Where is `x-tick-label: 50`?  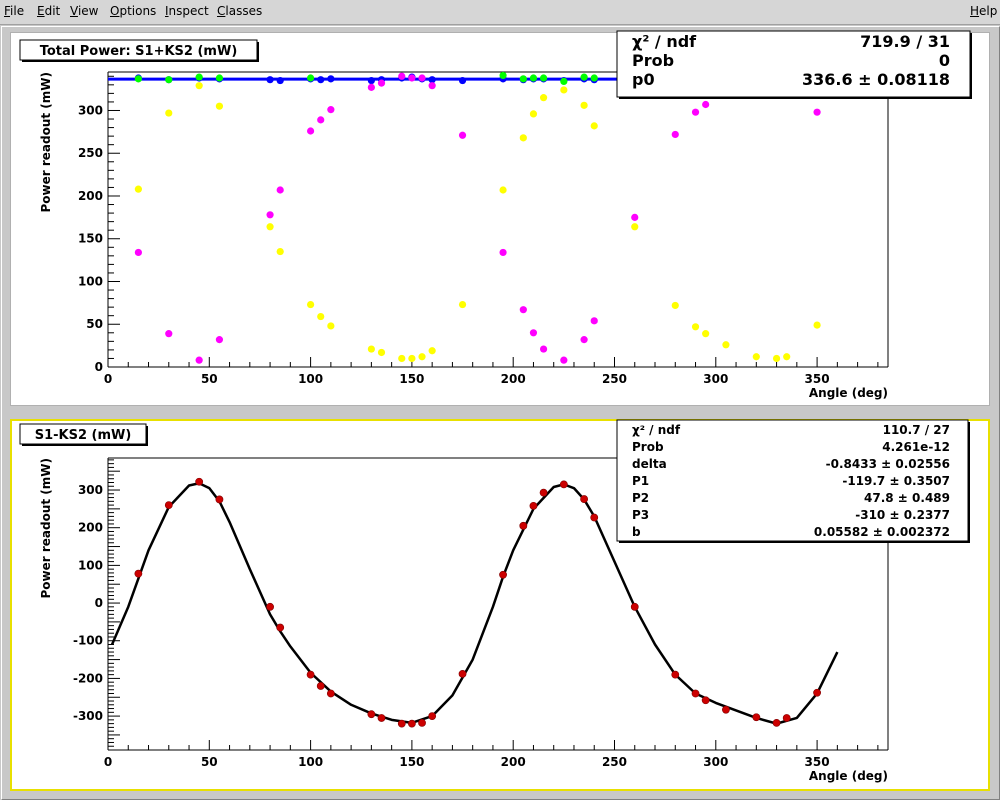 x-tick-label: 50 is located at coordinates (209, 379).